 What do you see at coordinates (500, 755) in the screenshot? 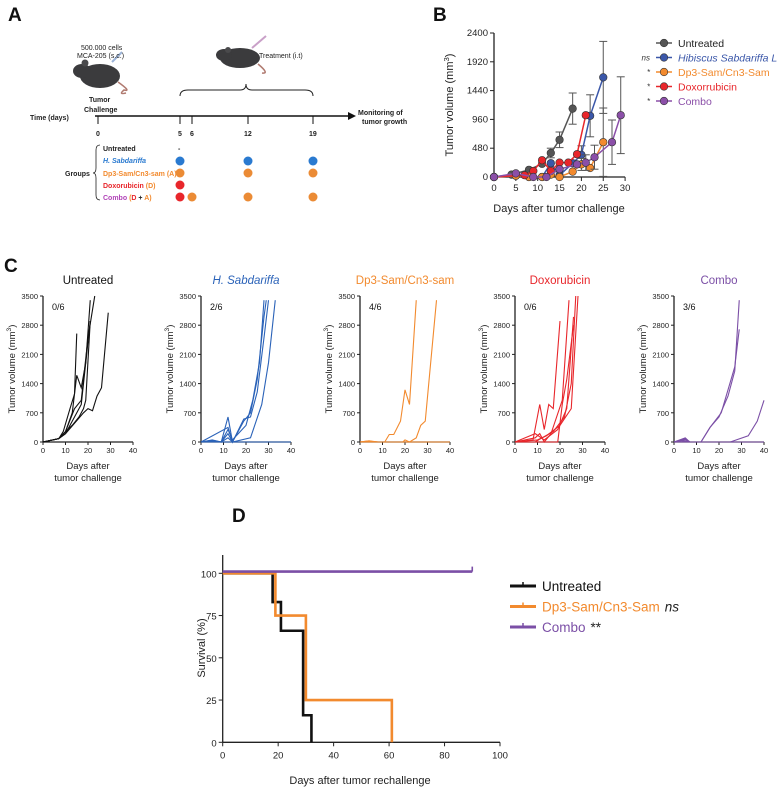
I see `x-tick-label: 100` at bounding box center [500, 755].